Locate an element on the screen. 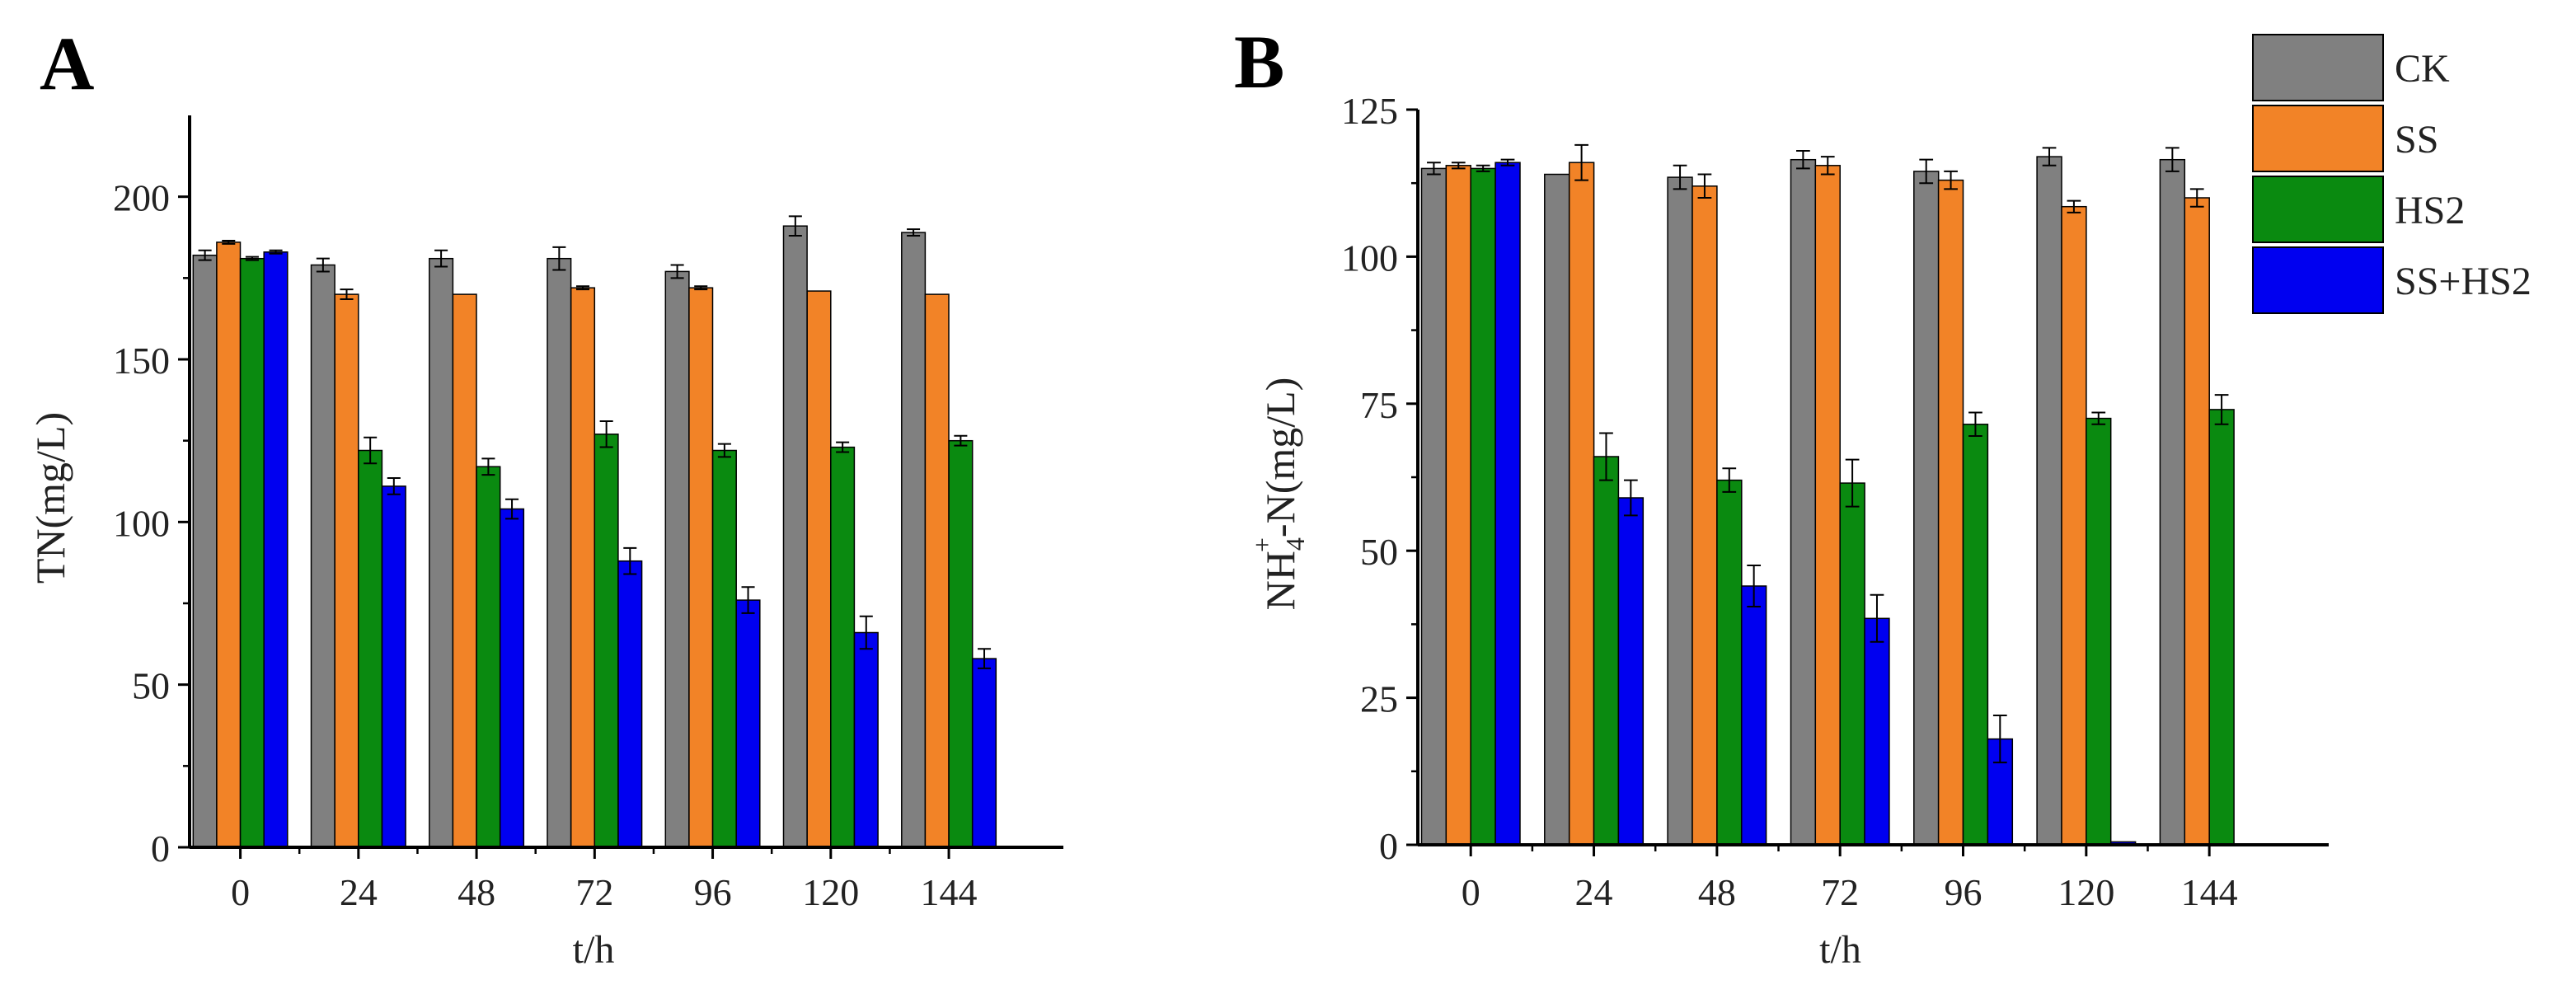 This screenshot has height=994, width=2576. legend-label-ss-hs2: SS+HS2 is located at coordinates (2463, 281).